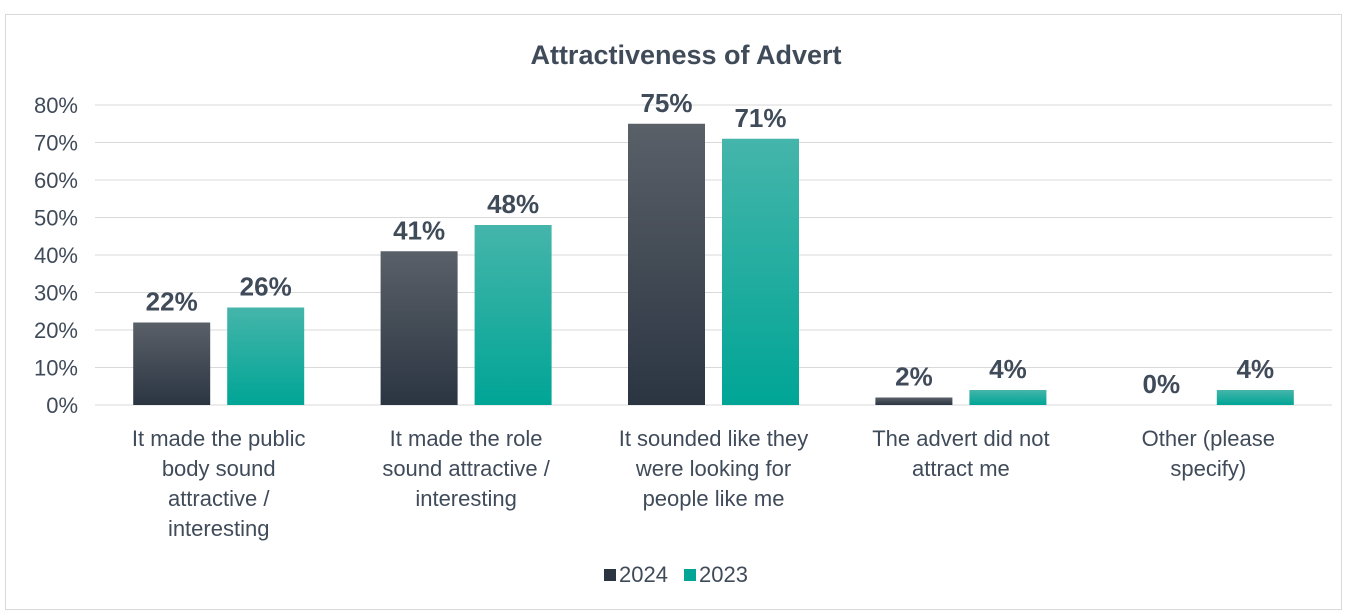 The height and width of the screenshot is (613, 1349). Describe the element at coordinates (643, 574) in the screenshot. I see `legend-label-2024: 2024` at that location.